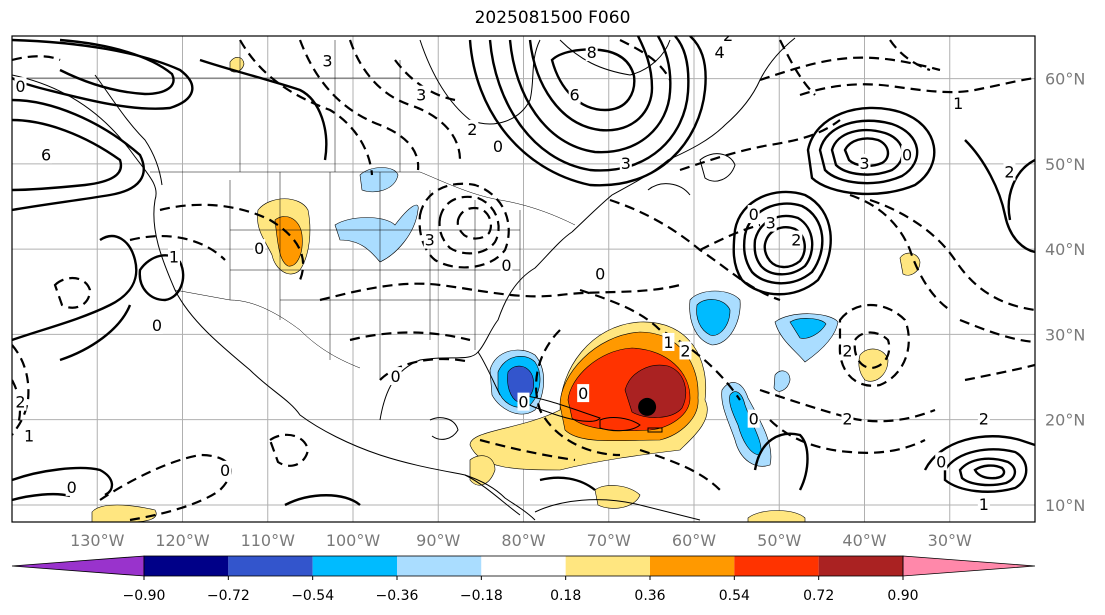 This screenshot has width=1105, height=615. Describe the element at coordinates (182, 540) in the screenshot. I see `lon-tick-label: 120°W` at that location.